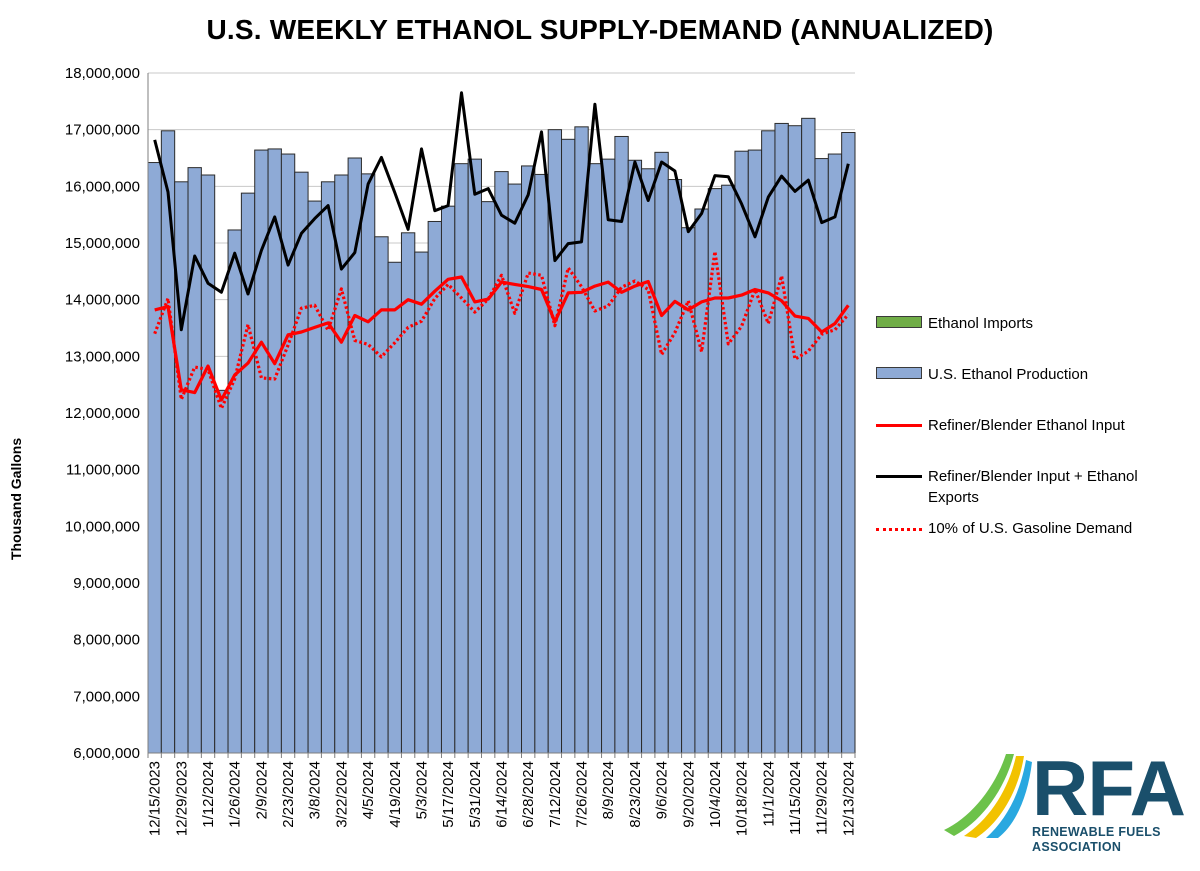 This screenshot has width=1200, height=871. What do you see at coordinates (715, 794) in the screenshot?
I see `x-tick-label: 10/4/2024` at bounding box center [715, 794].